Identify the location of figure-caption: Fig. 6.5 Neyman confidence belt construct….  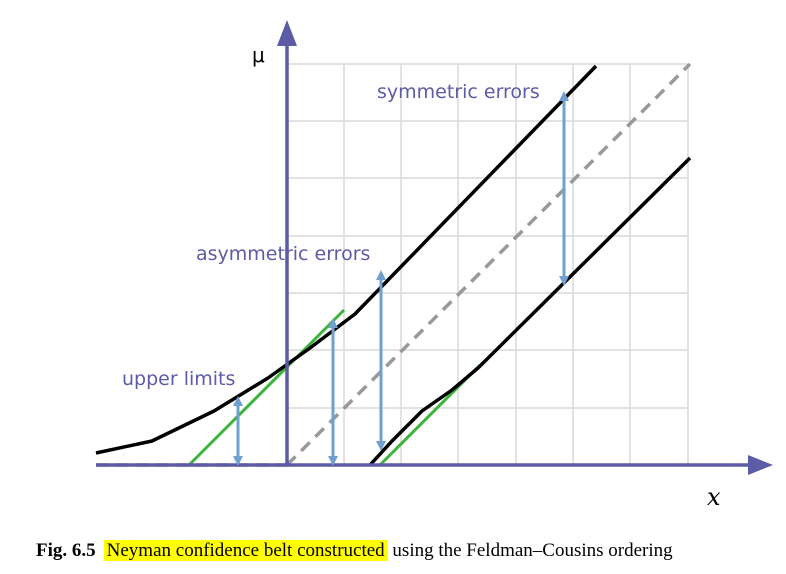
(354, 551).